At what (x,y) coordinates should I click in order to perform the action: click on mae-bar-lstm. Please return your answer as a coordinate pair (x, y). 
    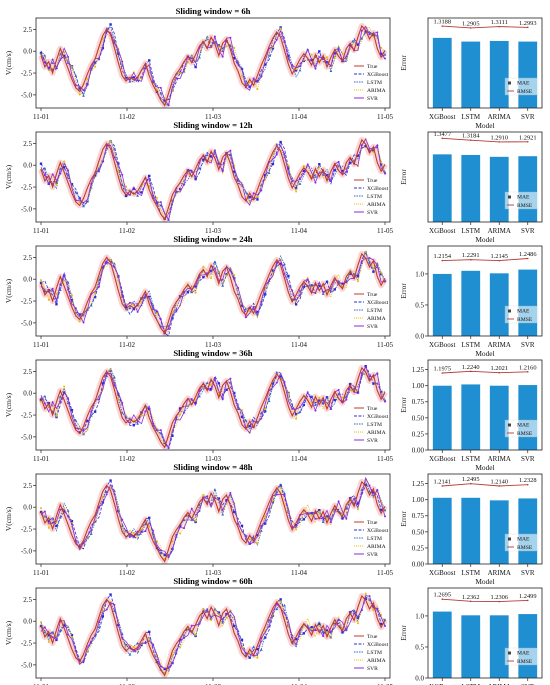
    Looking at the image, I should click on (471, 74).